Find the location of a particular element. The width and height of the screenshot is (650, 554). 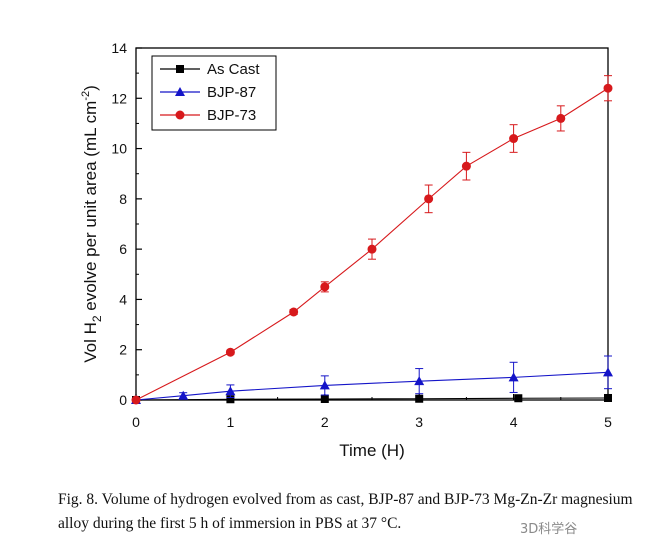

y-axis-title: Vol H2 evolve per unit area (mL cm-2) is located at coordinates (92, 224).